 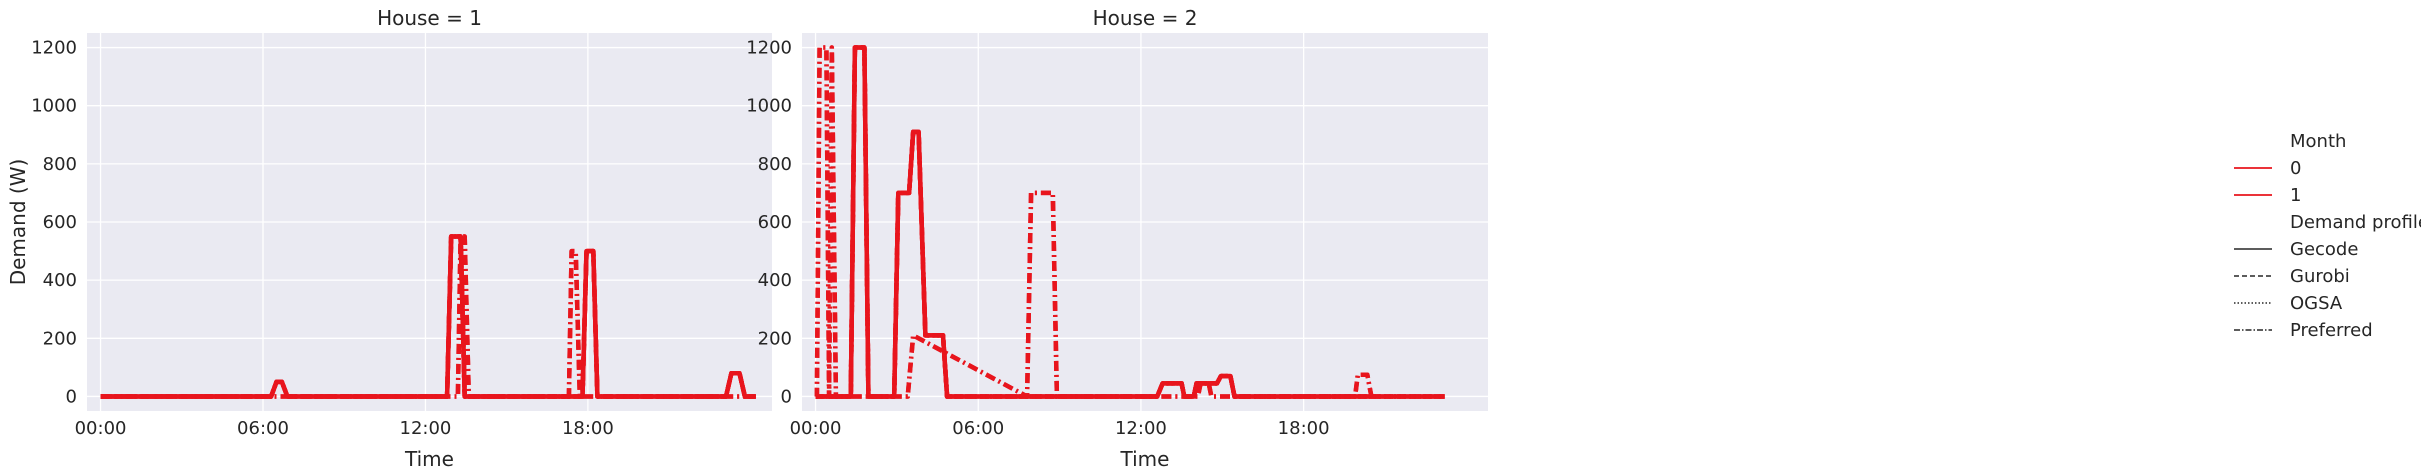 I want to click on legend-label-month-1: 1, so click(x=2295, y=195).